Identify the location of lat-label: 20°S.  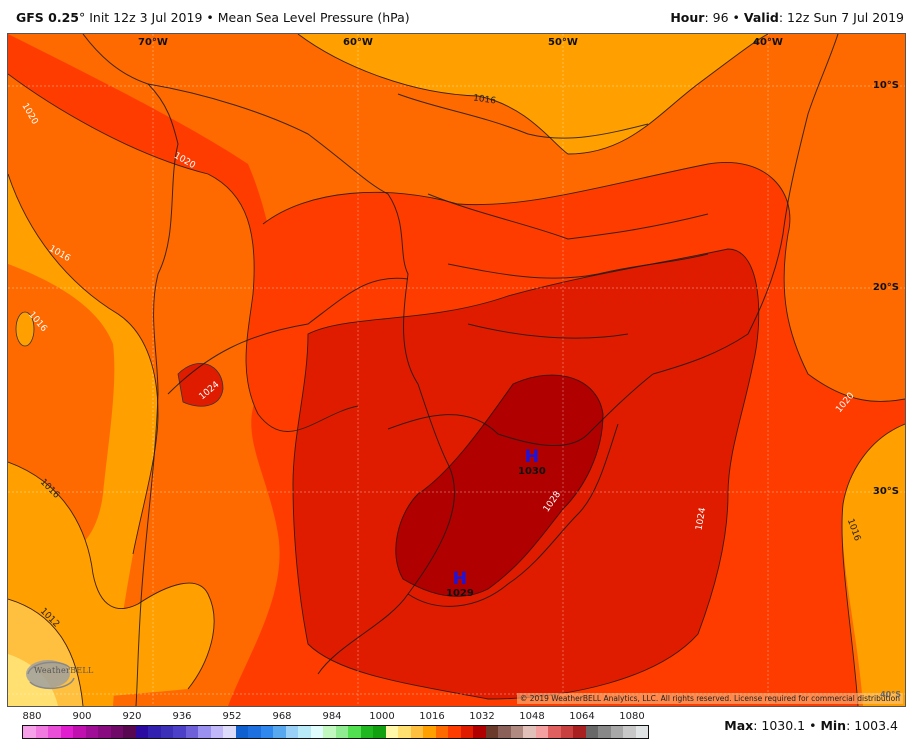
(885, 287).